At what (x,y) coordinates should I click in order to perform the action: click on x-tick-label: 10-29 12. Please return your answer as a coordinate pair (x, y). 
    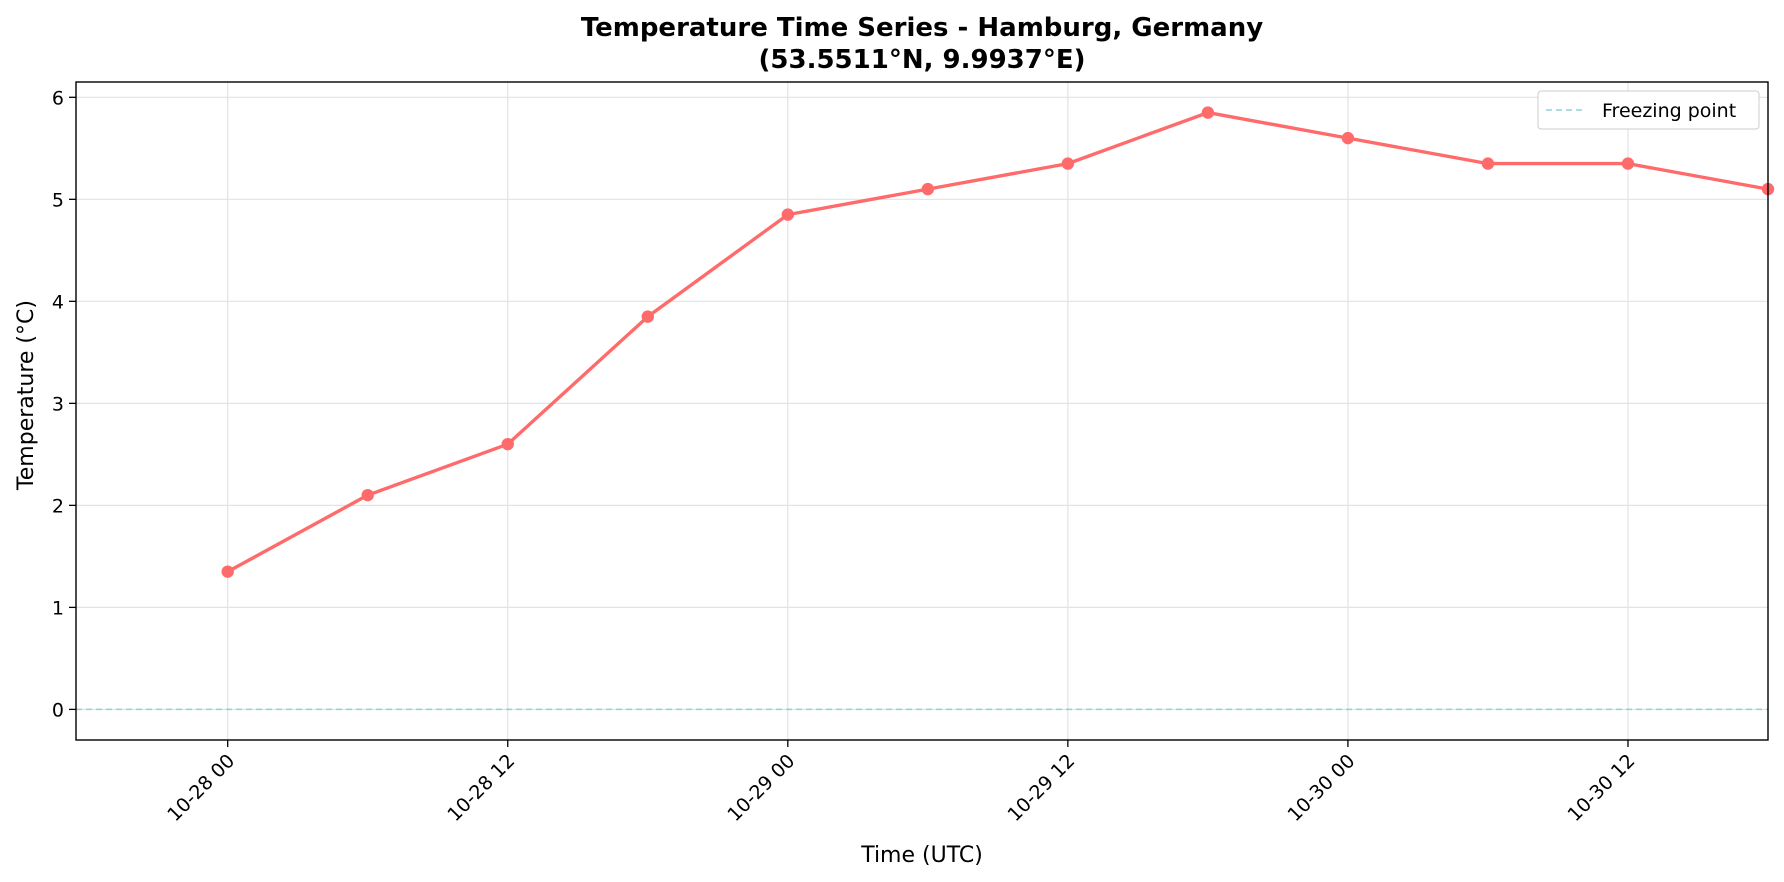
    Looking at the image, I should click on (1041, 788).